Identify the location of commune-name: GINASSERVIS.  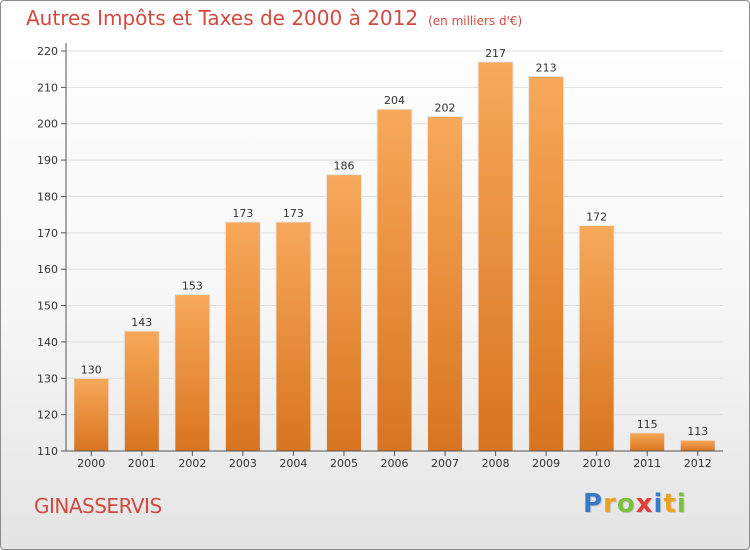
(98, 506).